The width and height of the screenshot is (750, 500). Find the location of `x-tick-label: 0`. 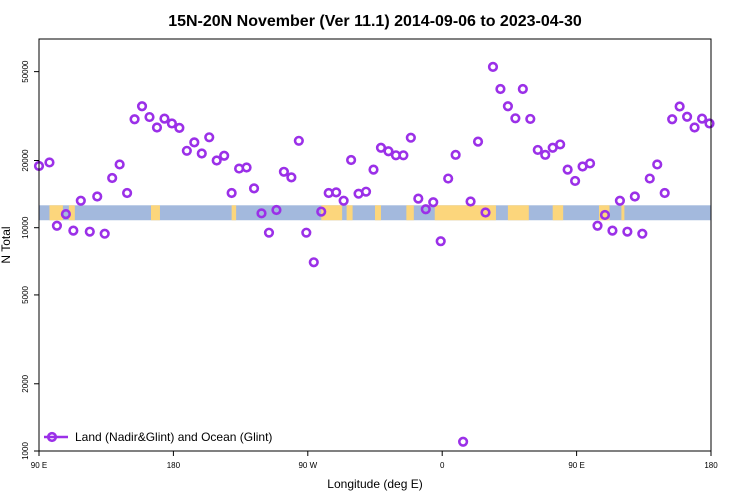

x-tick-label: 0 is located at coordinates (442, 465).